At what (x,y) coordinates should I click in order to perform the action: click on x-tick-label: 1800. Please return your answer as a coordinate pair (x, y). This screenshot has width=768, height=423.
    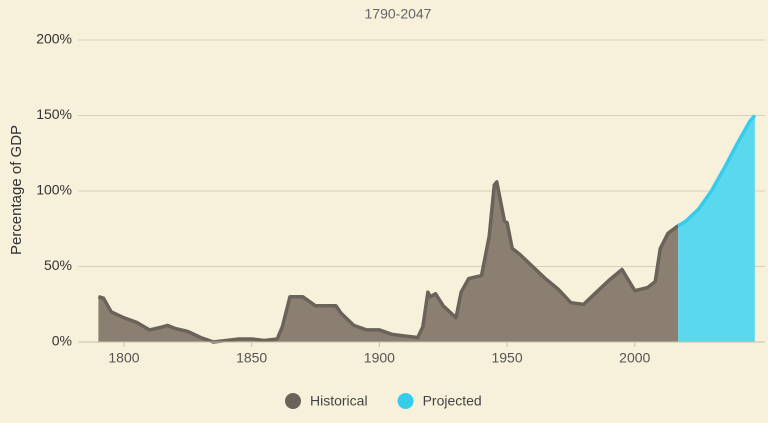
    Looking at the image, I should click on (123, 358).